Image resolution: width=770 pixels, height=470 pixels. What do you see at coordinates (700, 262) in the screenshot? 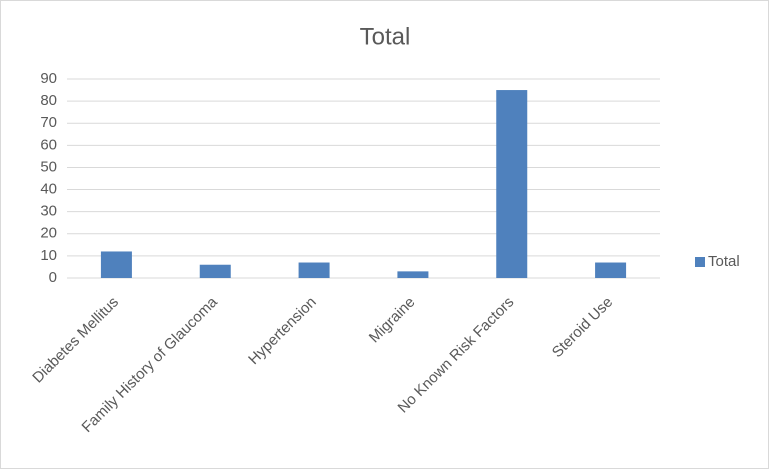
I see `legend-swatch` at bounding box center [700, 262].